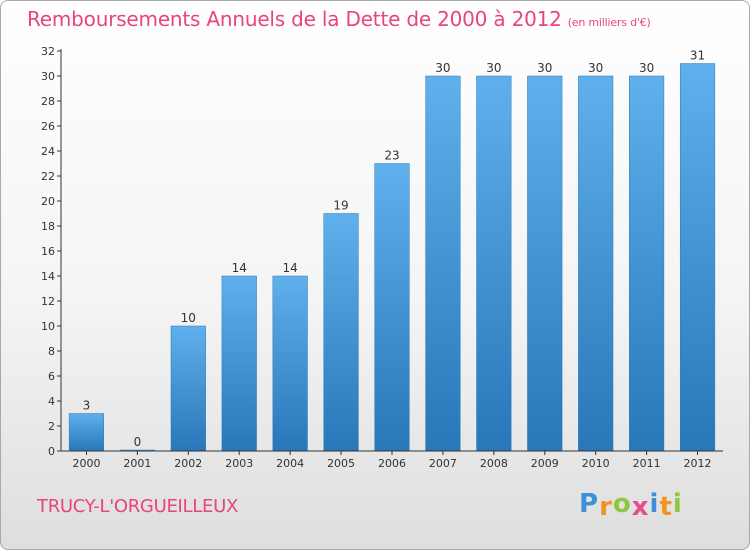  Describe the element at coordinates (697, 56) in the screenshot. I see `data-label: 31` at that location.